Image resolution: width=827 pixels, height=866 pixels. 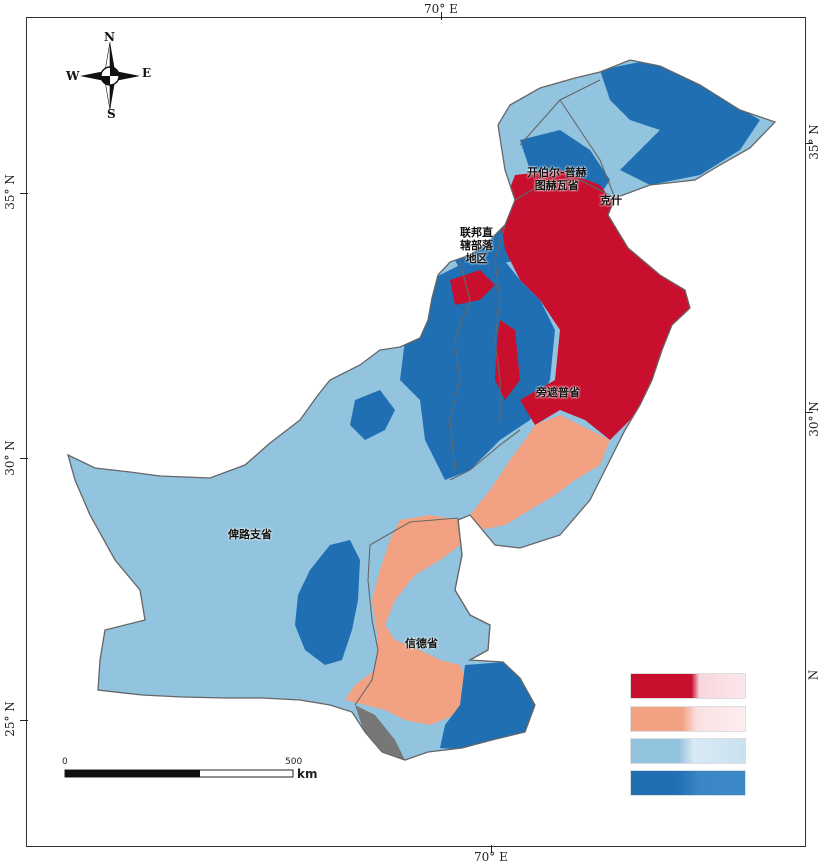 I want to click on province-label-fata: 联邦直 辖部落 地区, so click(x=476, y=245).